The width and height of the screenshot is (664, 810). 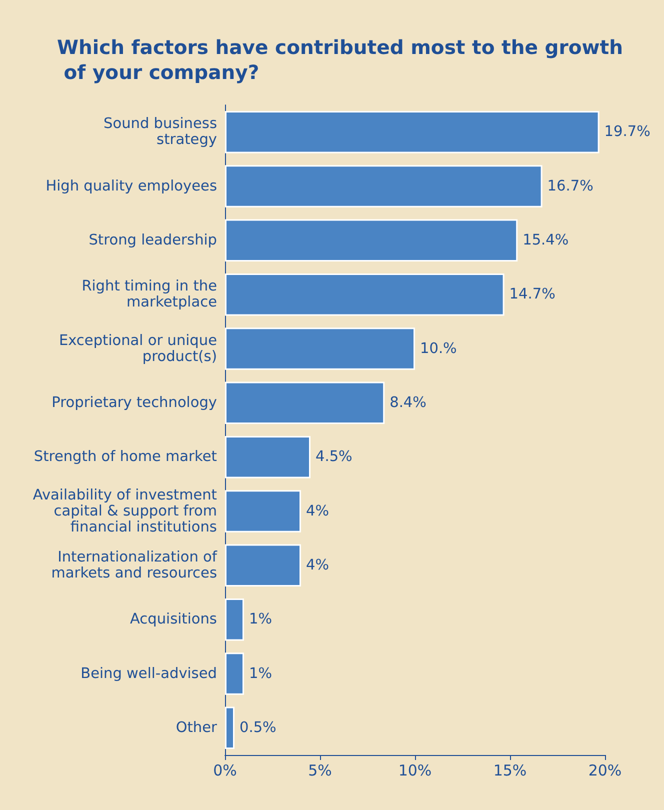 What do you see at coordinates (131, 186) in the screenshot?
I see `y-tick-label: High quality employees` at bounding box center [131, 186].